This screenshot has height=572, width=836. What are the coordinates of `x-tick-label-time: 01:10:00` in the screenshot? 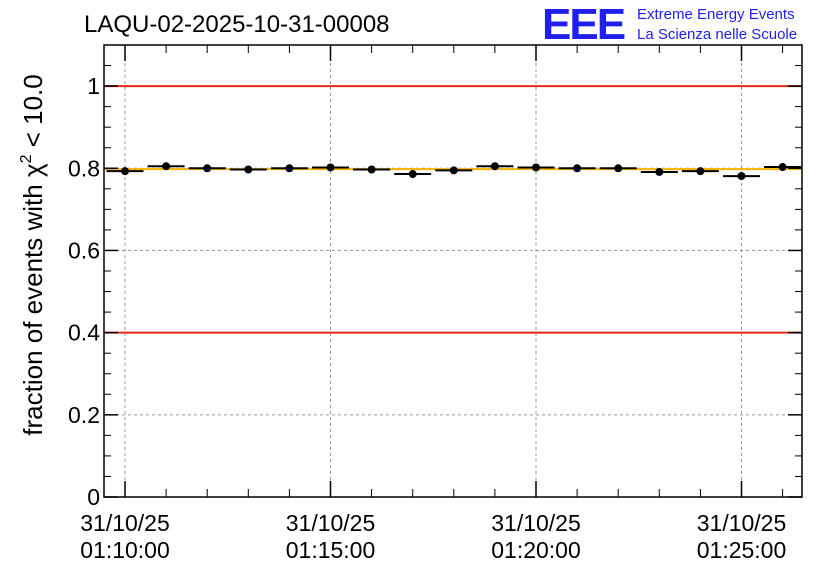 It's located at (125, 550).